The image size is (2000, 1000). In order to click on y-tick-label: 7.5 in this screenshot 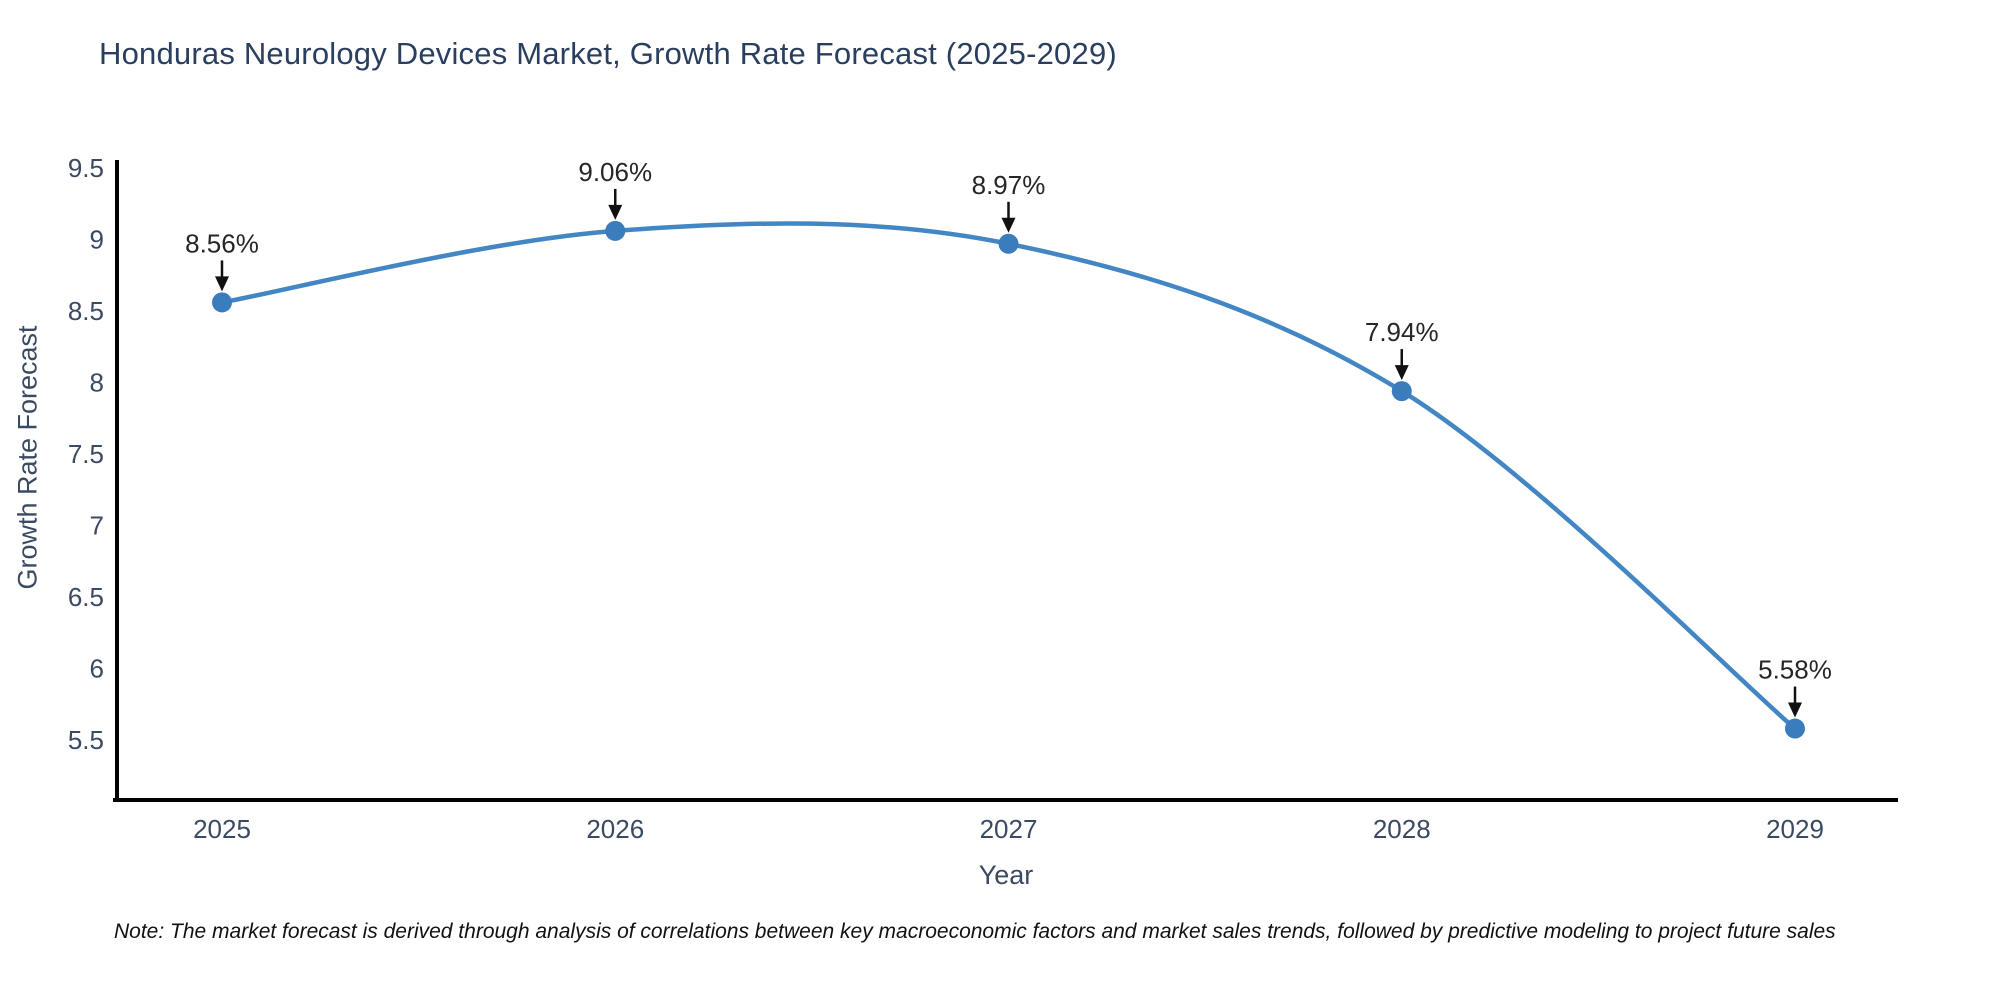, I will do `click(86, 454)`.